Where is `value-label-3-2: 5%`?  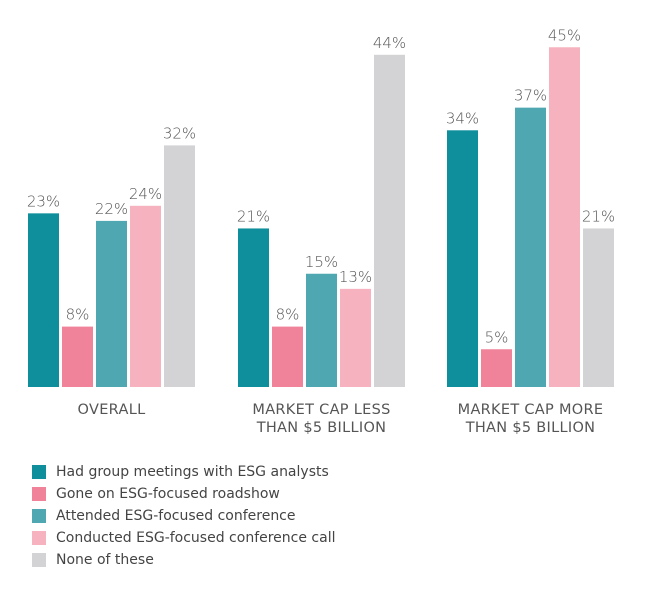
value-label-3-2: 5% is located at coordinates (497, 337).